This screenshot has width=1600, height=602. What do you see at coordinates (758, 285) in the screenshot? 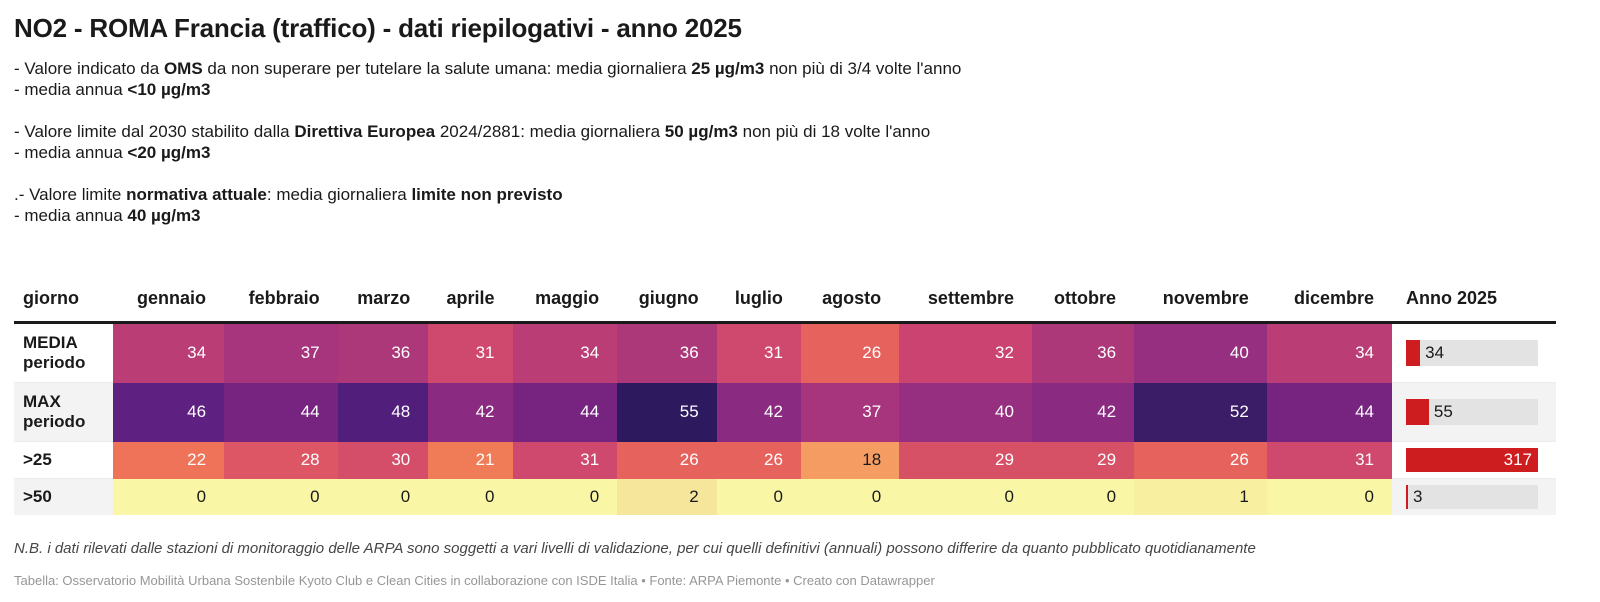
I see `column-header-luglio: luglio` at bounding box center [758, 285].